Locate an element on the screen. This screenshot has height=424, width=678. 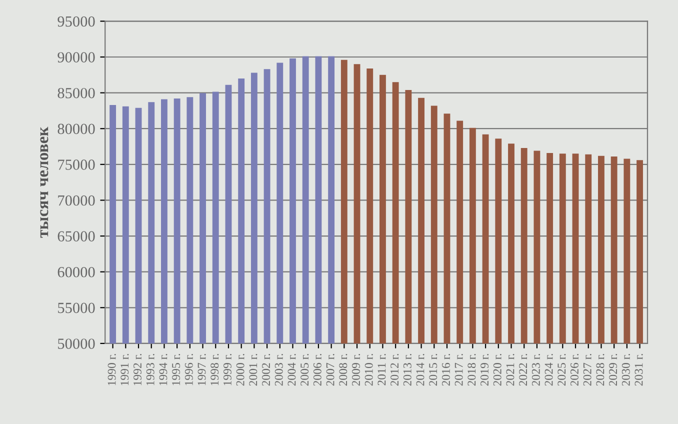
x-tick-label: 2021 г. is located at coordinates (510, 370).